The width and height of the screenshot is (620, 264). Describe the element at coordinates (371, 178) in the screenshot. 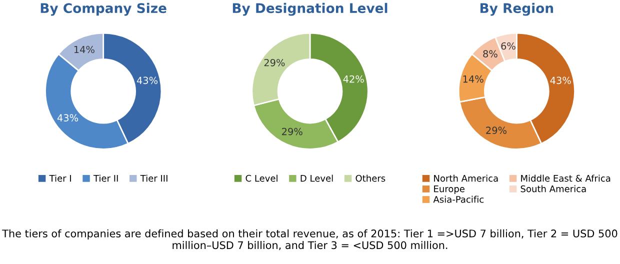

I see `legend-label: Others` at that location.